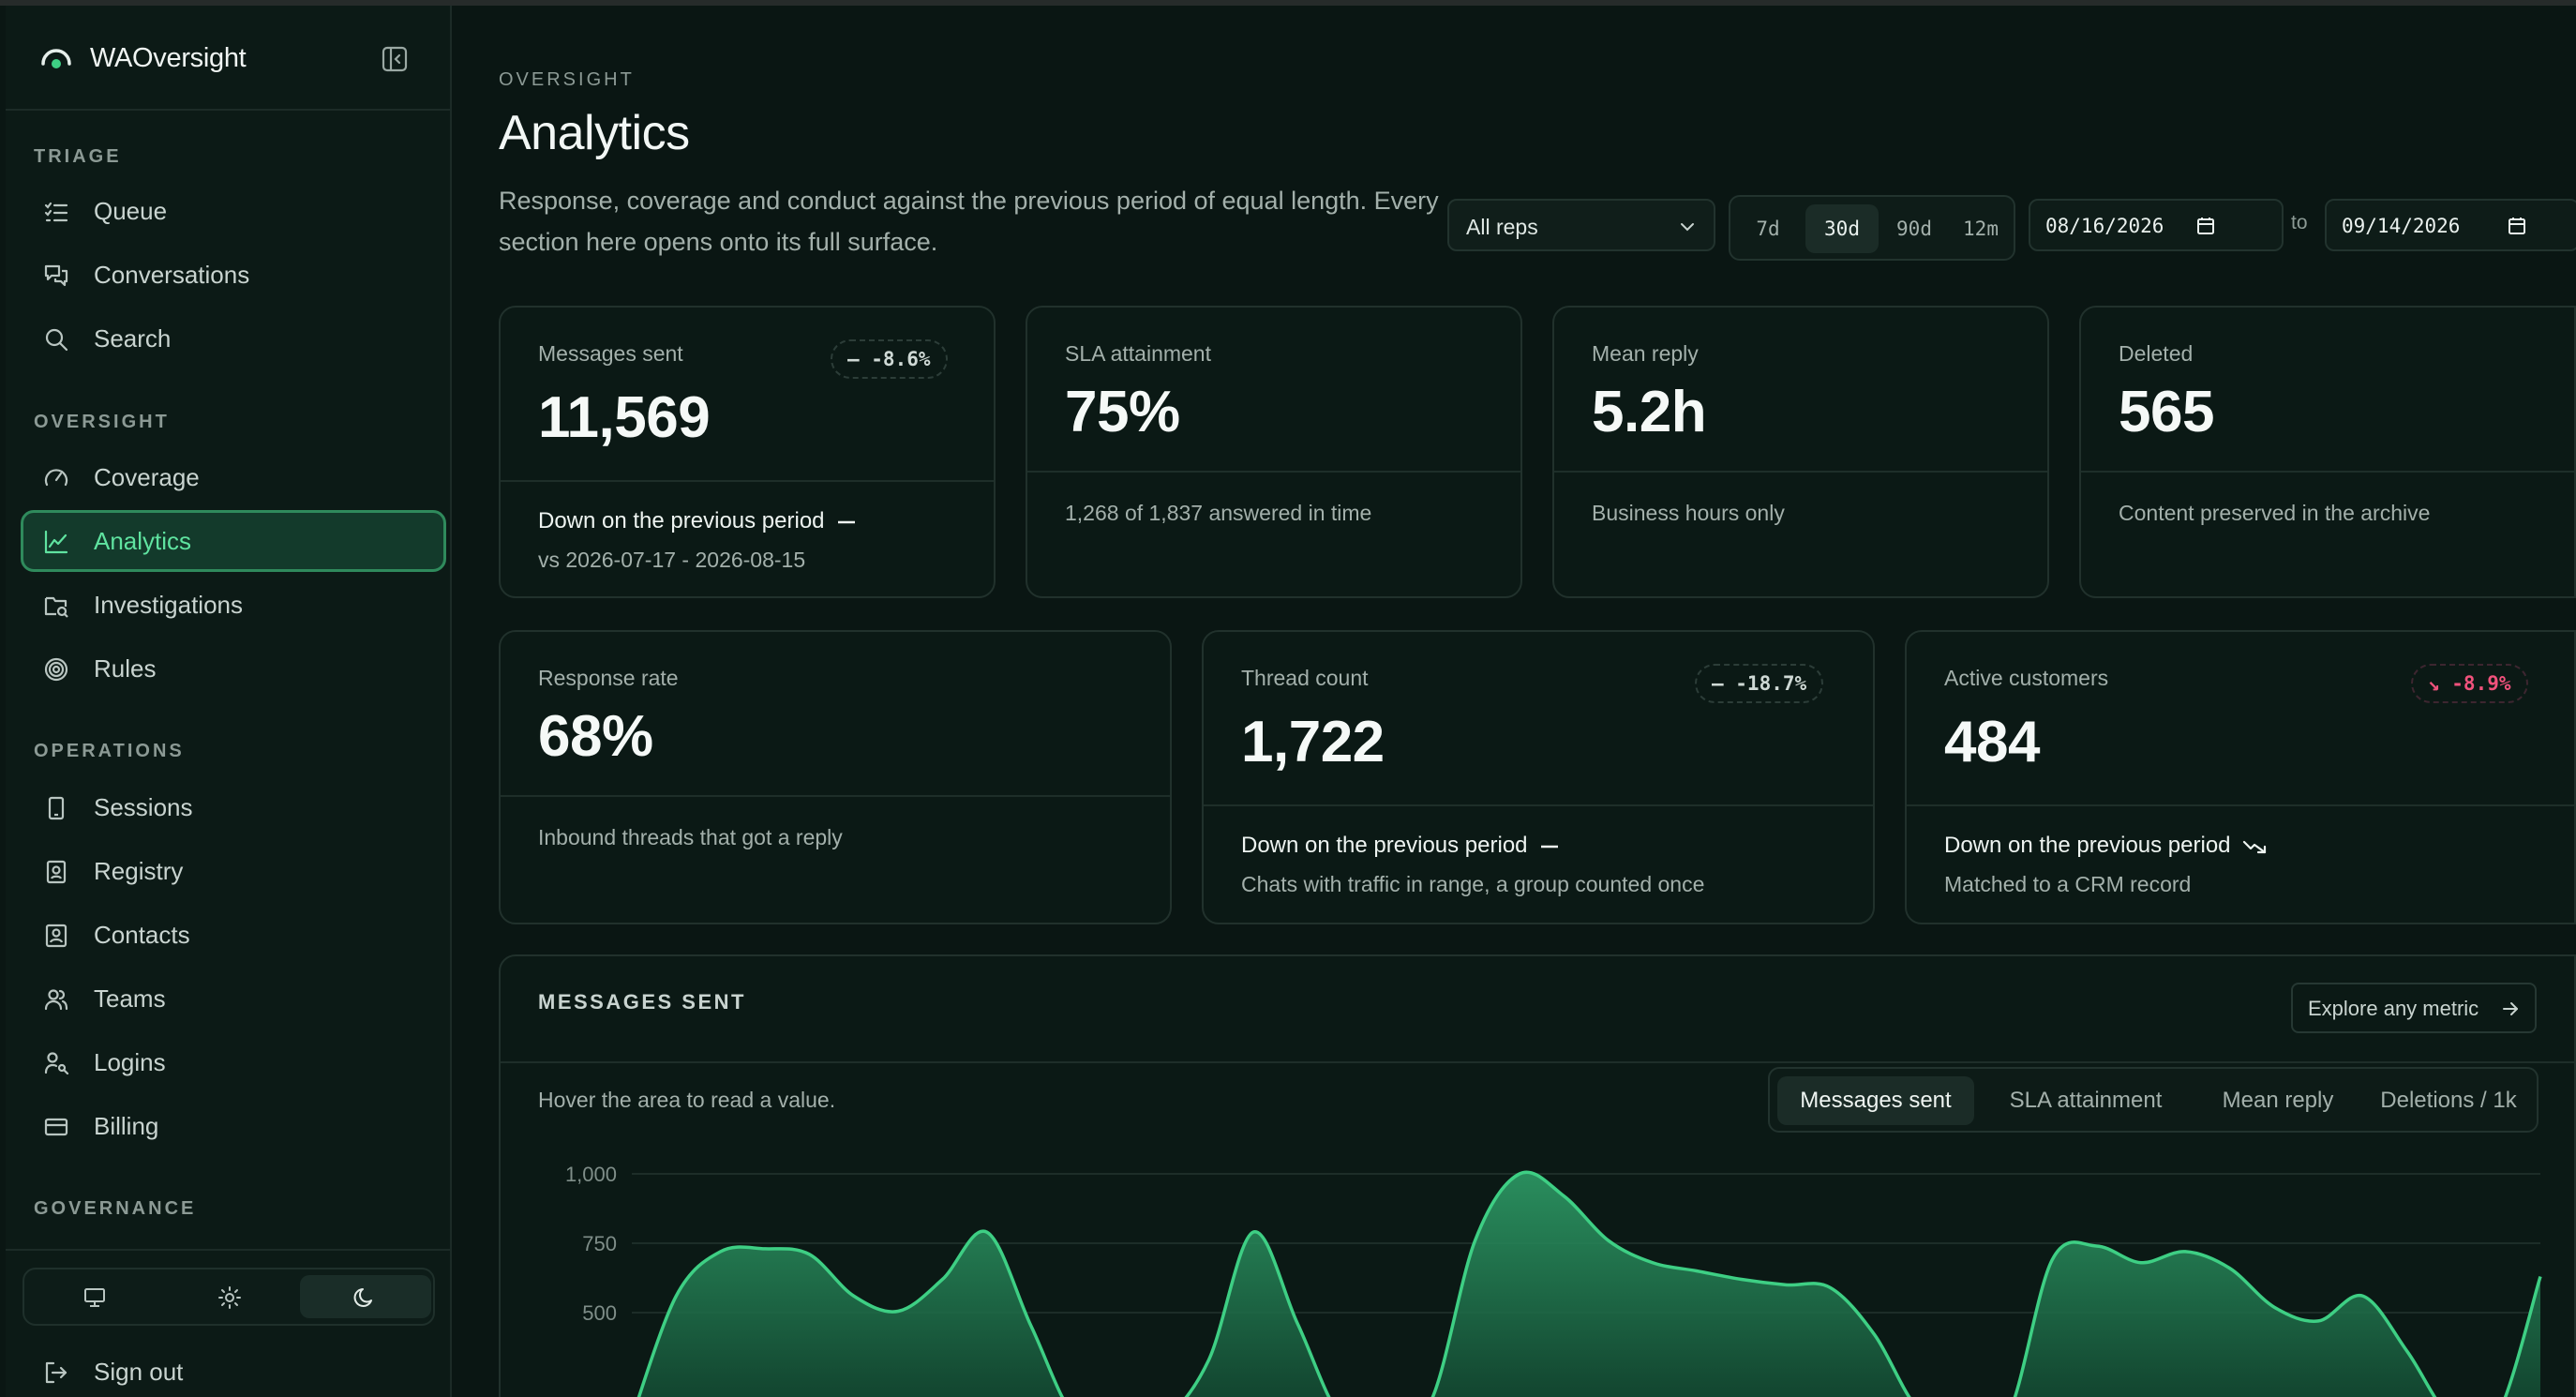 The height and width of the screenshot is (1397, 2576). What do you see at coordinates (233, 998) in the screenshot?
I see `sidebar-item-teams: Teams` at bounding box center [233, 998].